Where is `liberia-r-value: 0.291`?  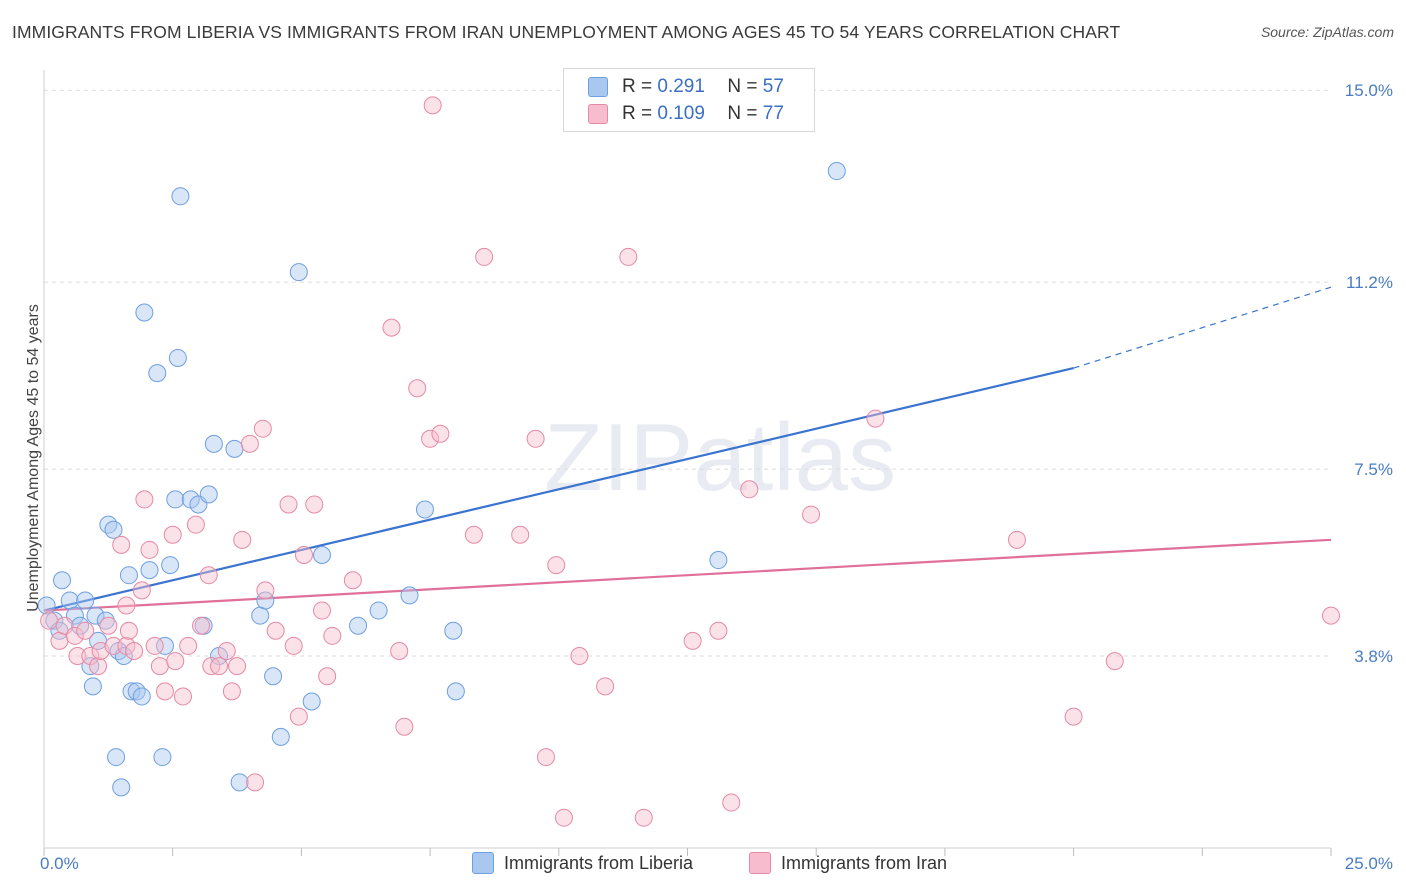
liberia-r-value: 0.291 is located at coordinates (681, 86).